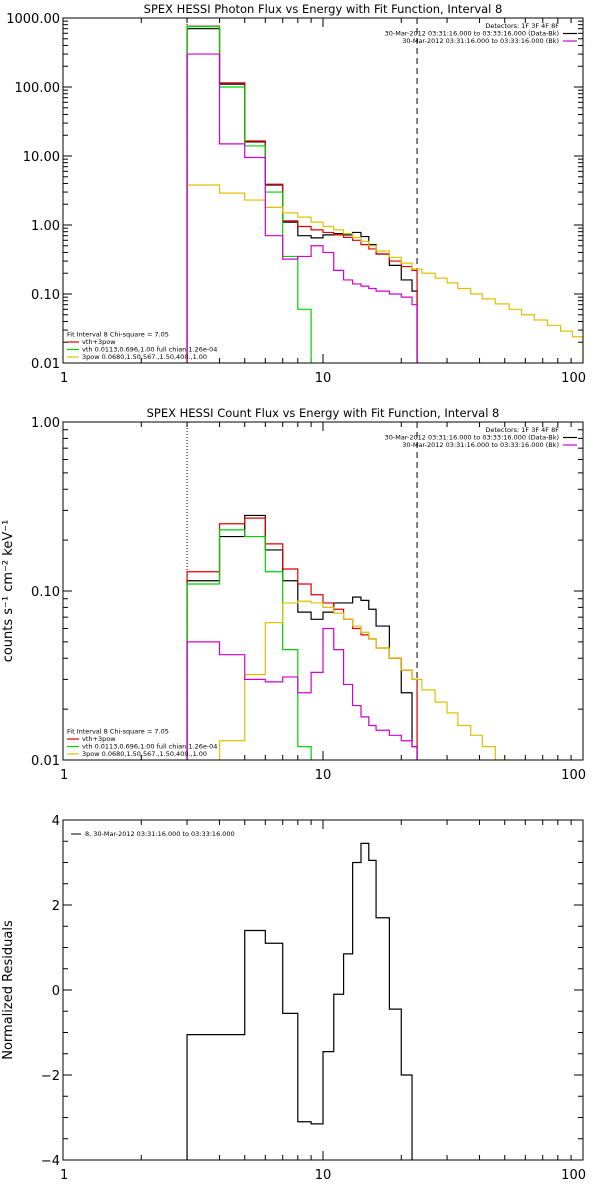 This screenshot has height=1200, width=600. What do you see at coordinates (56, 906) in the screenshot?
I see `y-tick-label: 2` at bounding box center [56, 906].